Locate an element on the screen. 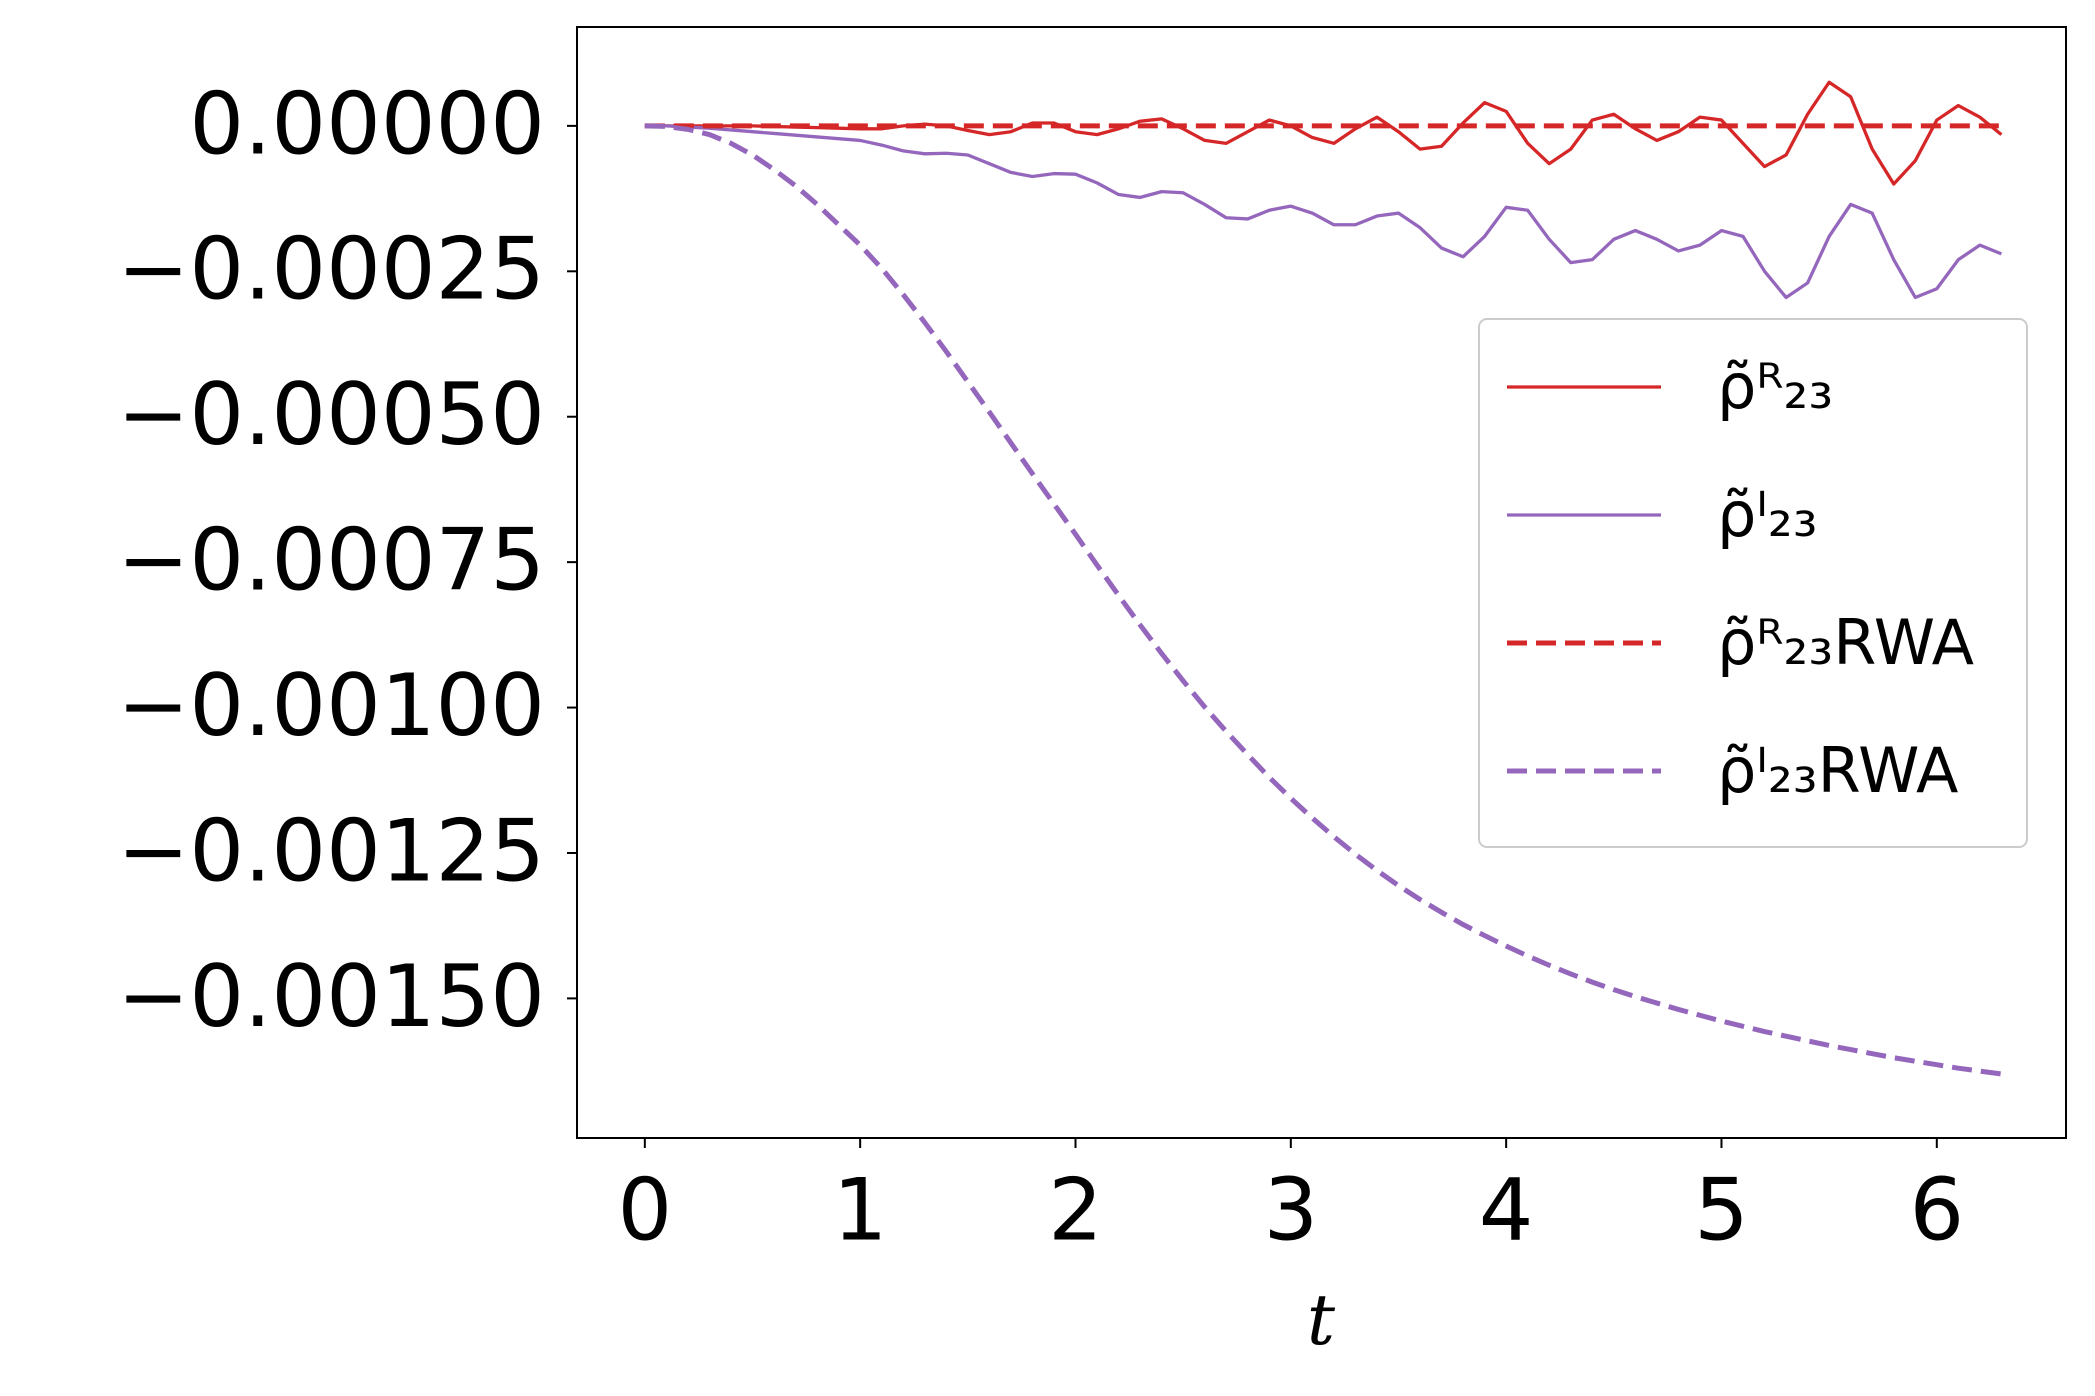 This screenshot has height=1396, width=2095. y-tick-label: −0.00100 is located at coordinates (331, 706).